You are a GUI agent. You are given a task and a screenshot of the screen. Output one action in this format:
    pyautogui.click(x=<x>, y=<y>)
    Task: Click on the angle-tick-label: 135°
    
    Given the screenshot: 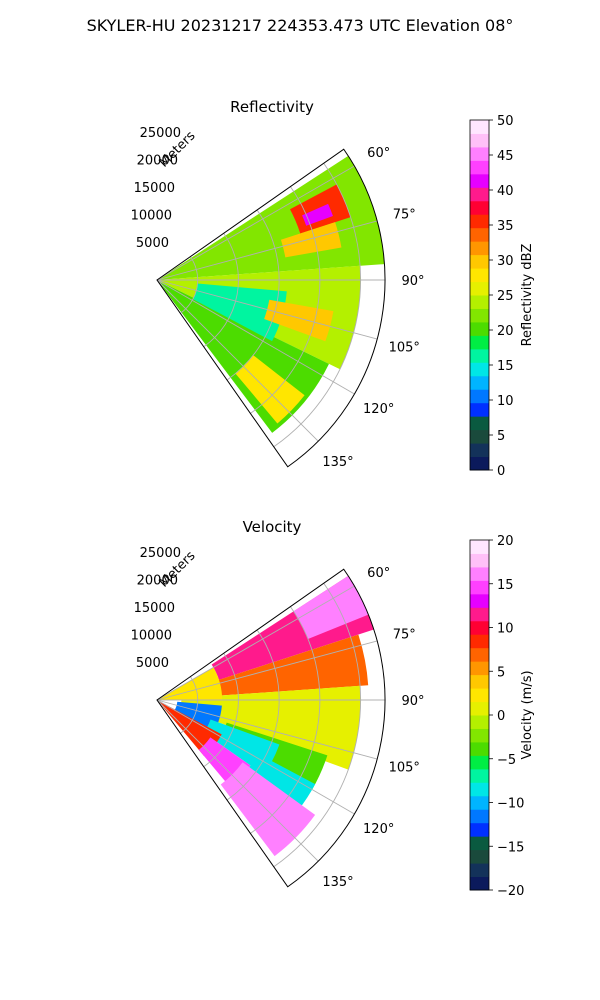 What is the action you would take?
    pyautogui.click(x=337, y=882)
    